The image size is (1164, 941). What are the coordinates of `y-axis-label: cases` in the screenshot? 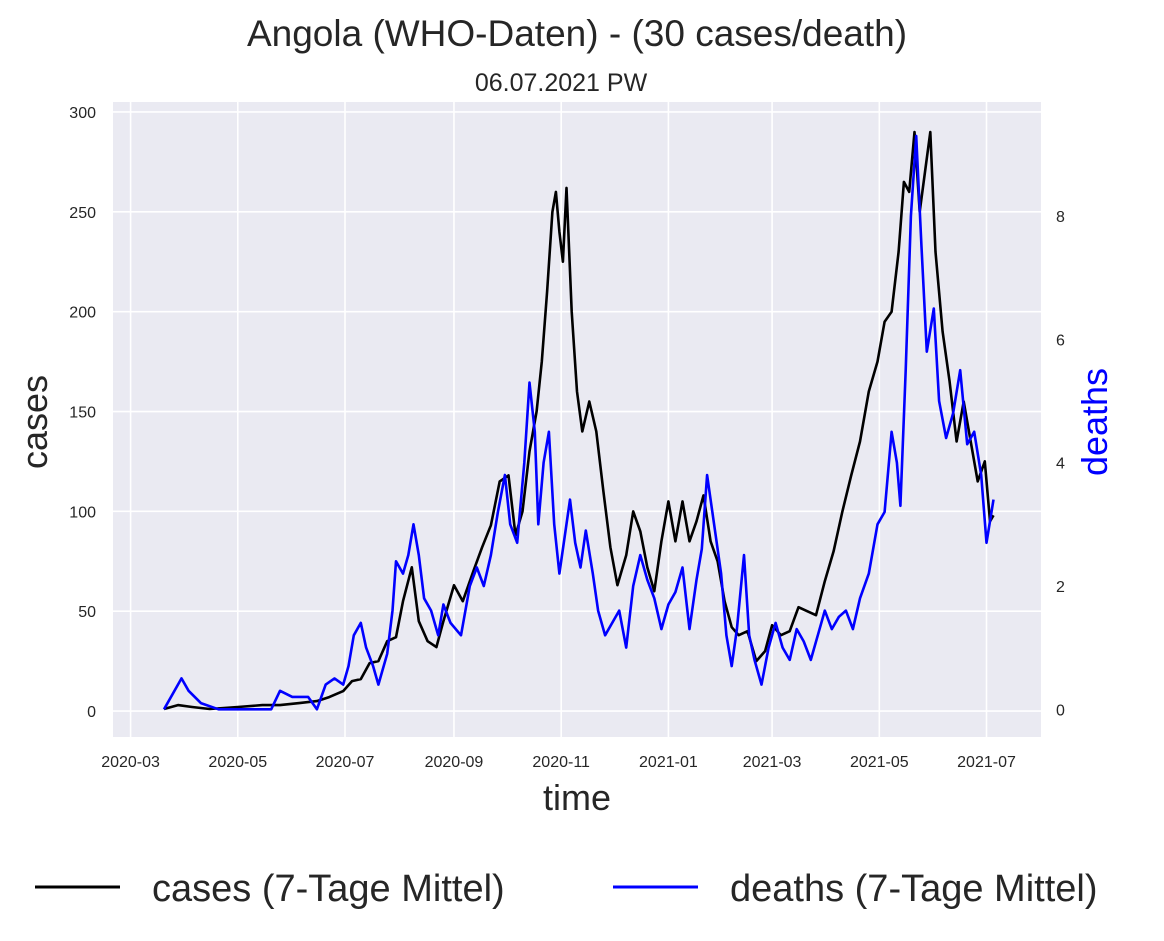 It's located at (34, 422).